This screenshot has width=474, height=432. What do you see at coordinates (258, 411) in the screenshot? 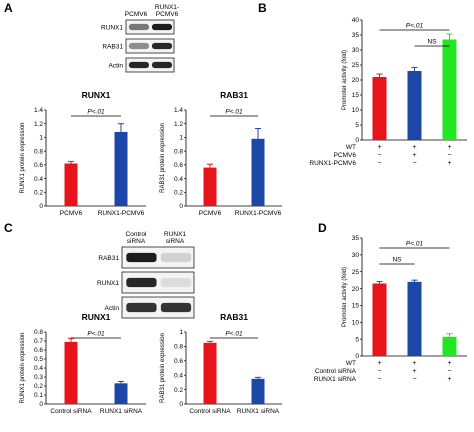
I see `x-tick-label: RUNX1 siRNA` at bounding box center [258, 411].